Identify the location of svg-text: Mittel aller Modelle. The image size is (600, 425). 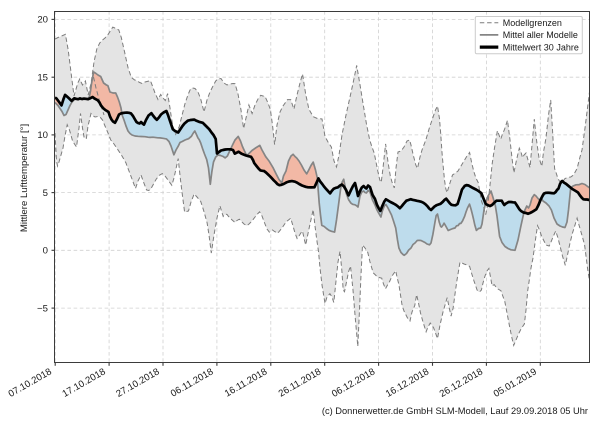
(540, 35).